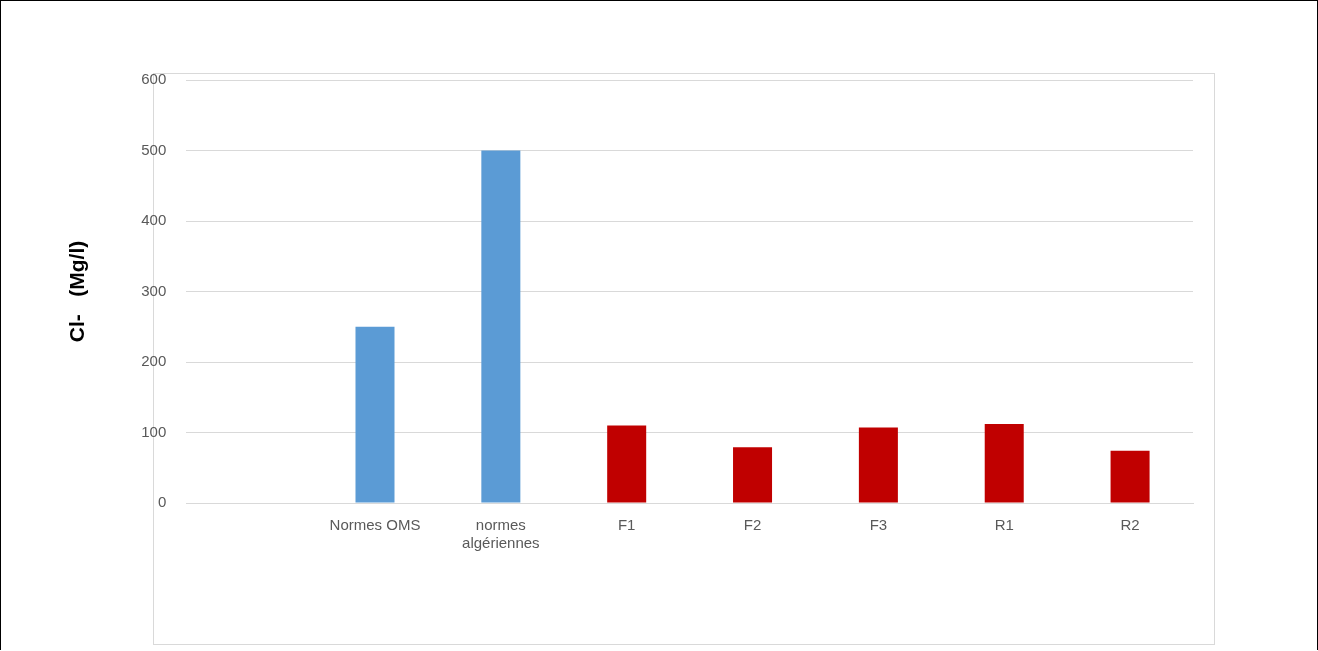  I want to click on x-tick-label: Normes OMS, so click(375, 525).